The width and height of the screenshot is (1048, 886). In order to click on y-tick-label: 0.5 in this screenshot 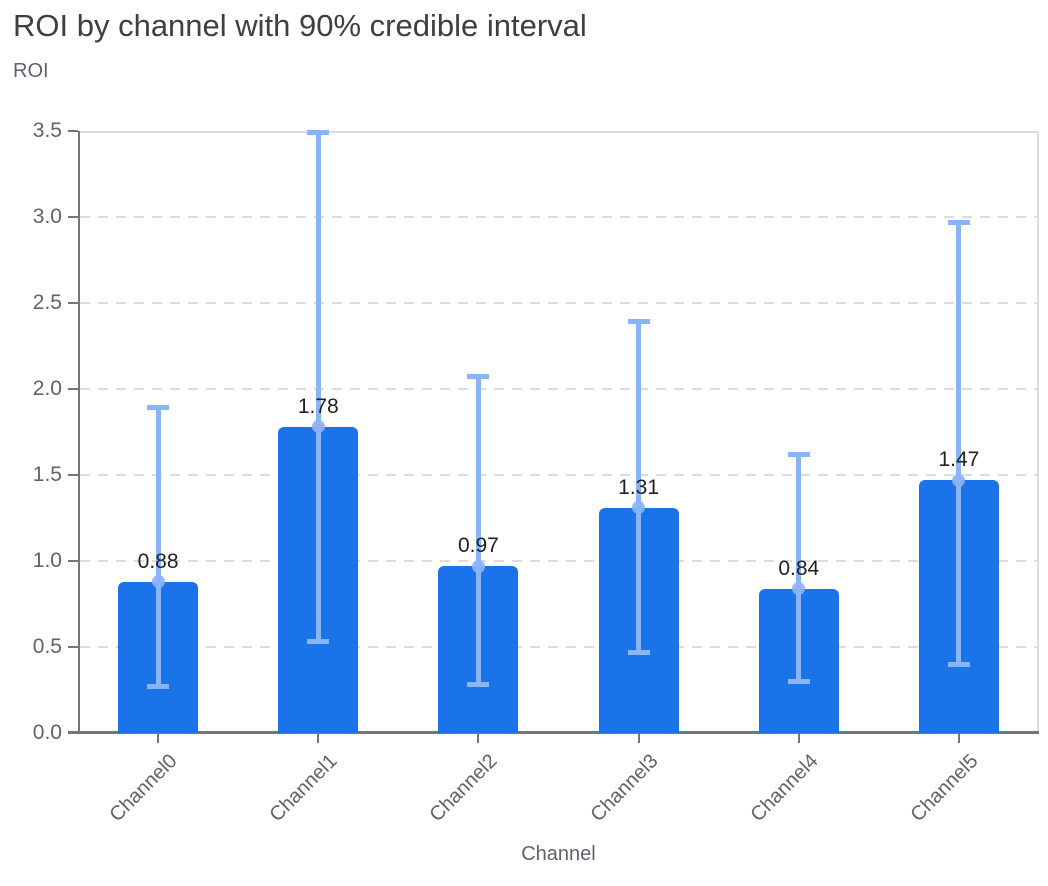, I will do `click(47, 646)`.